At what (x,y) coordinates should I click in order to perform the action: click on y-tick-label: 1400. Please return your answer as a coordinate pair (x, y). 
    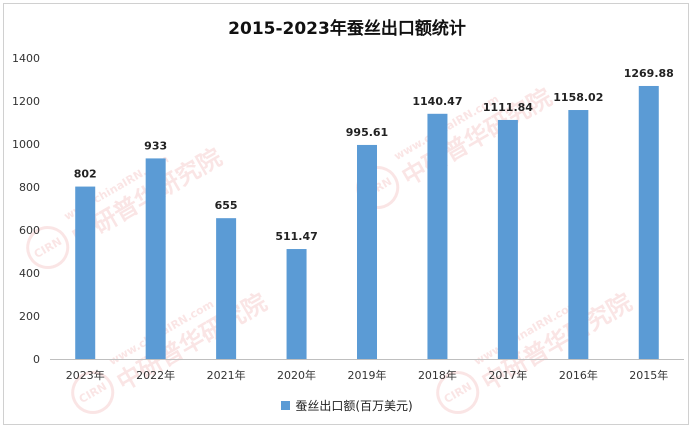
    Looking at the image, I should click on (26, 58).